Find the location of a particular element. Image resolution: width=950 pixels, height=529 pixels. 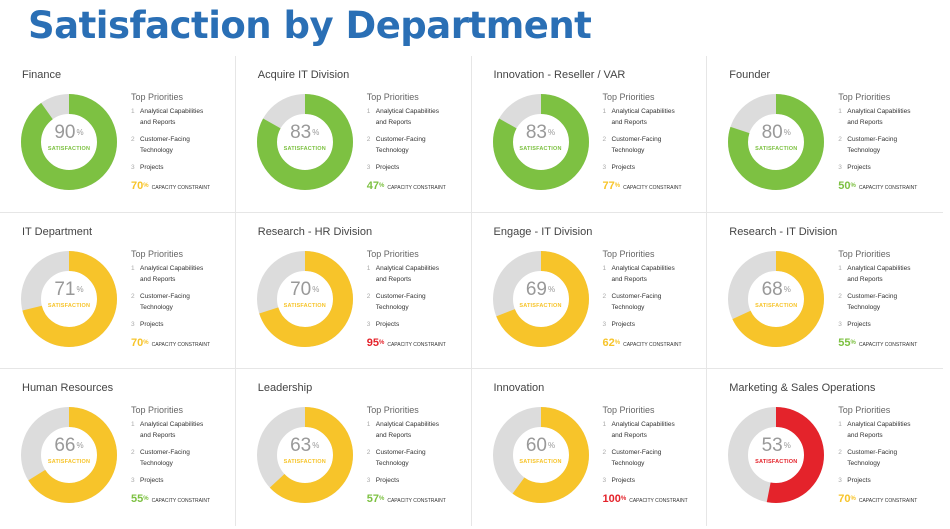

satisfaction-donut: 83% SATISFACTION is located at coordinates (541, 142).